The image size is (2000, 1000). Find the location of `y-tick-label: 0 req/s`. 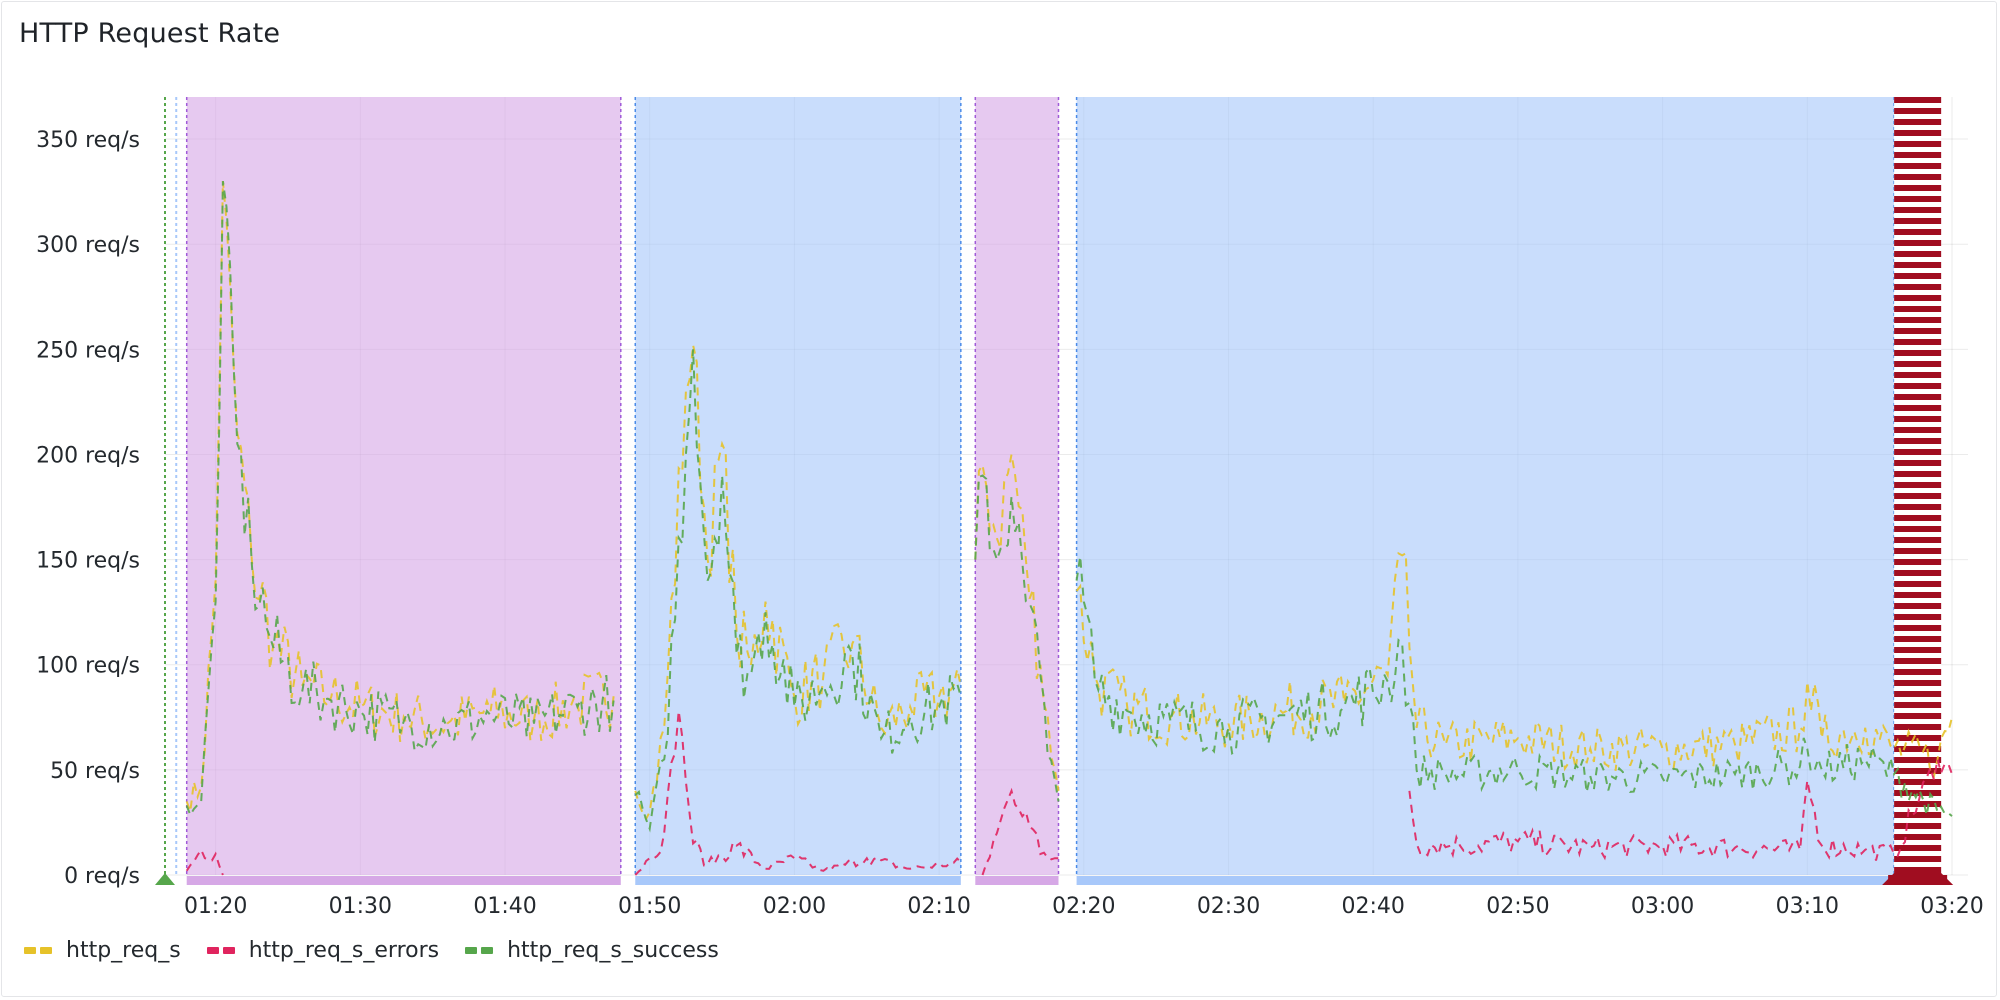

y-tick-label: 0 req/s is located at coordinates (102, 876).